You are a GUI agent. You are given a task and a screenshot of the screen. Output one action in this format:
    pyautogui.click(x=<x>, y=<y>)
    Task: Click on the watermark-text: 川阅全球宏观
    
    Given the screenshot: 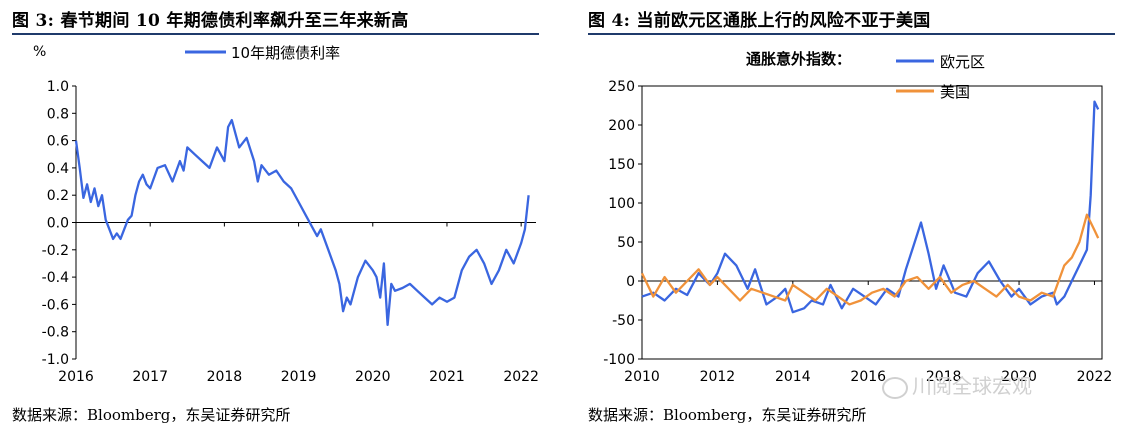 What is the action you would take?
    pyautogui.click(x=972, y=386)
    